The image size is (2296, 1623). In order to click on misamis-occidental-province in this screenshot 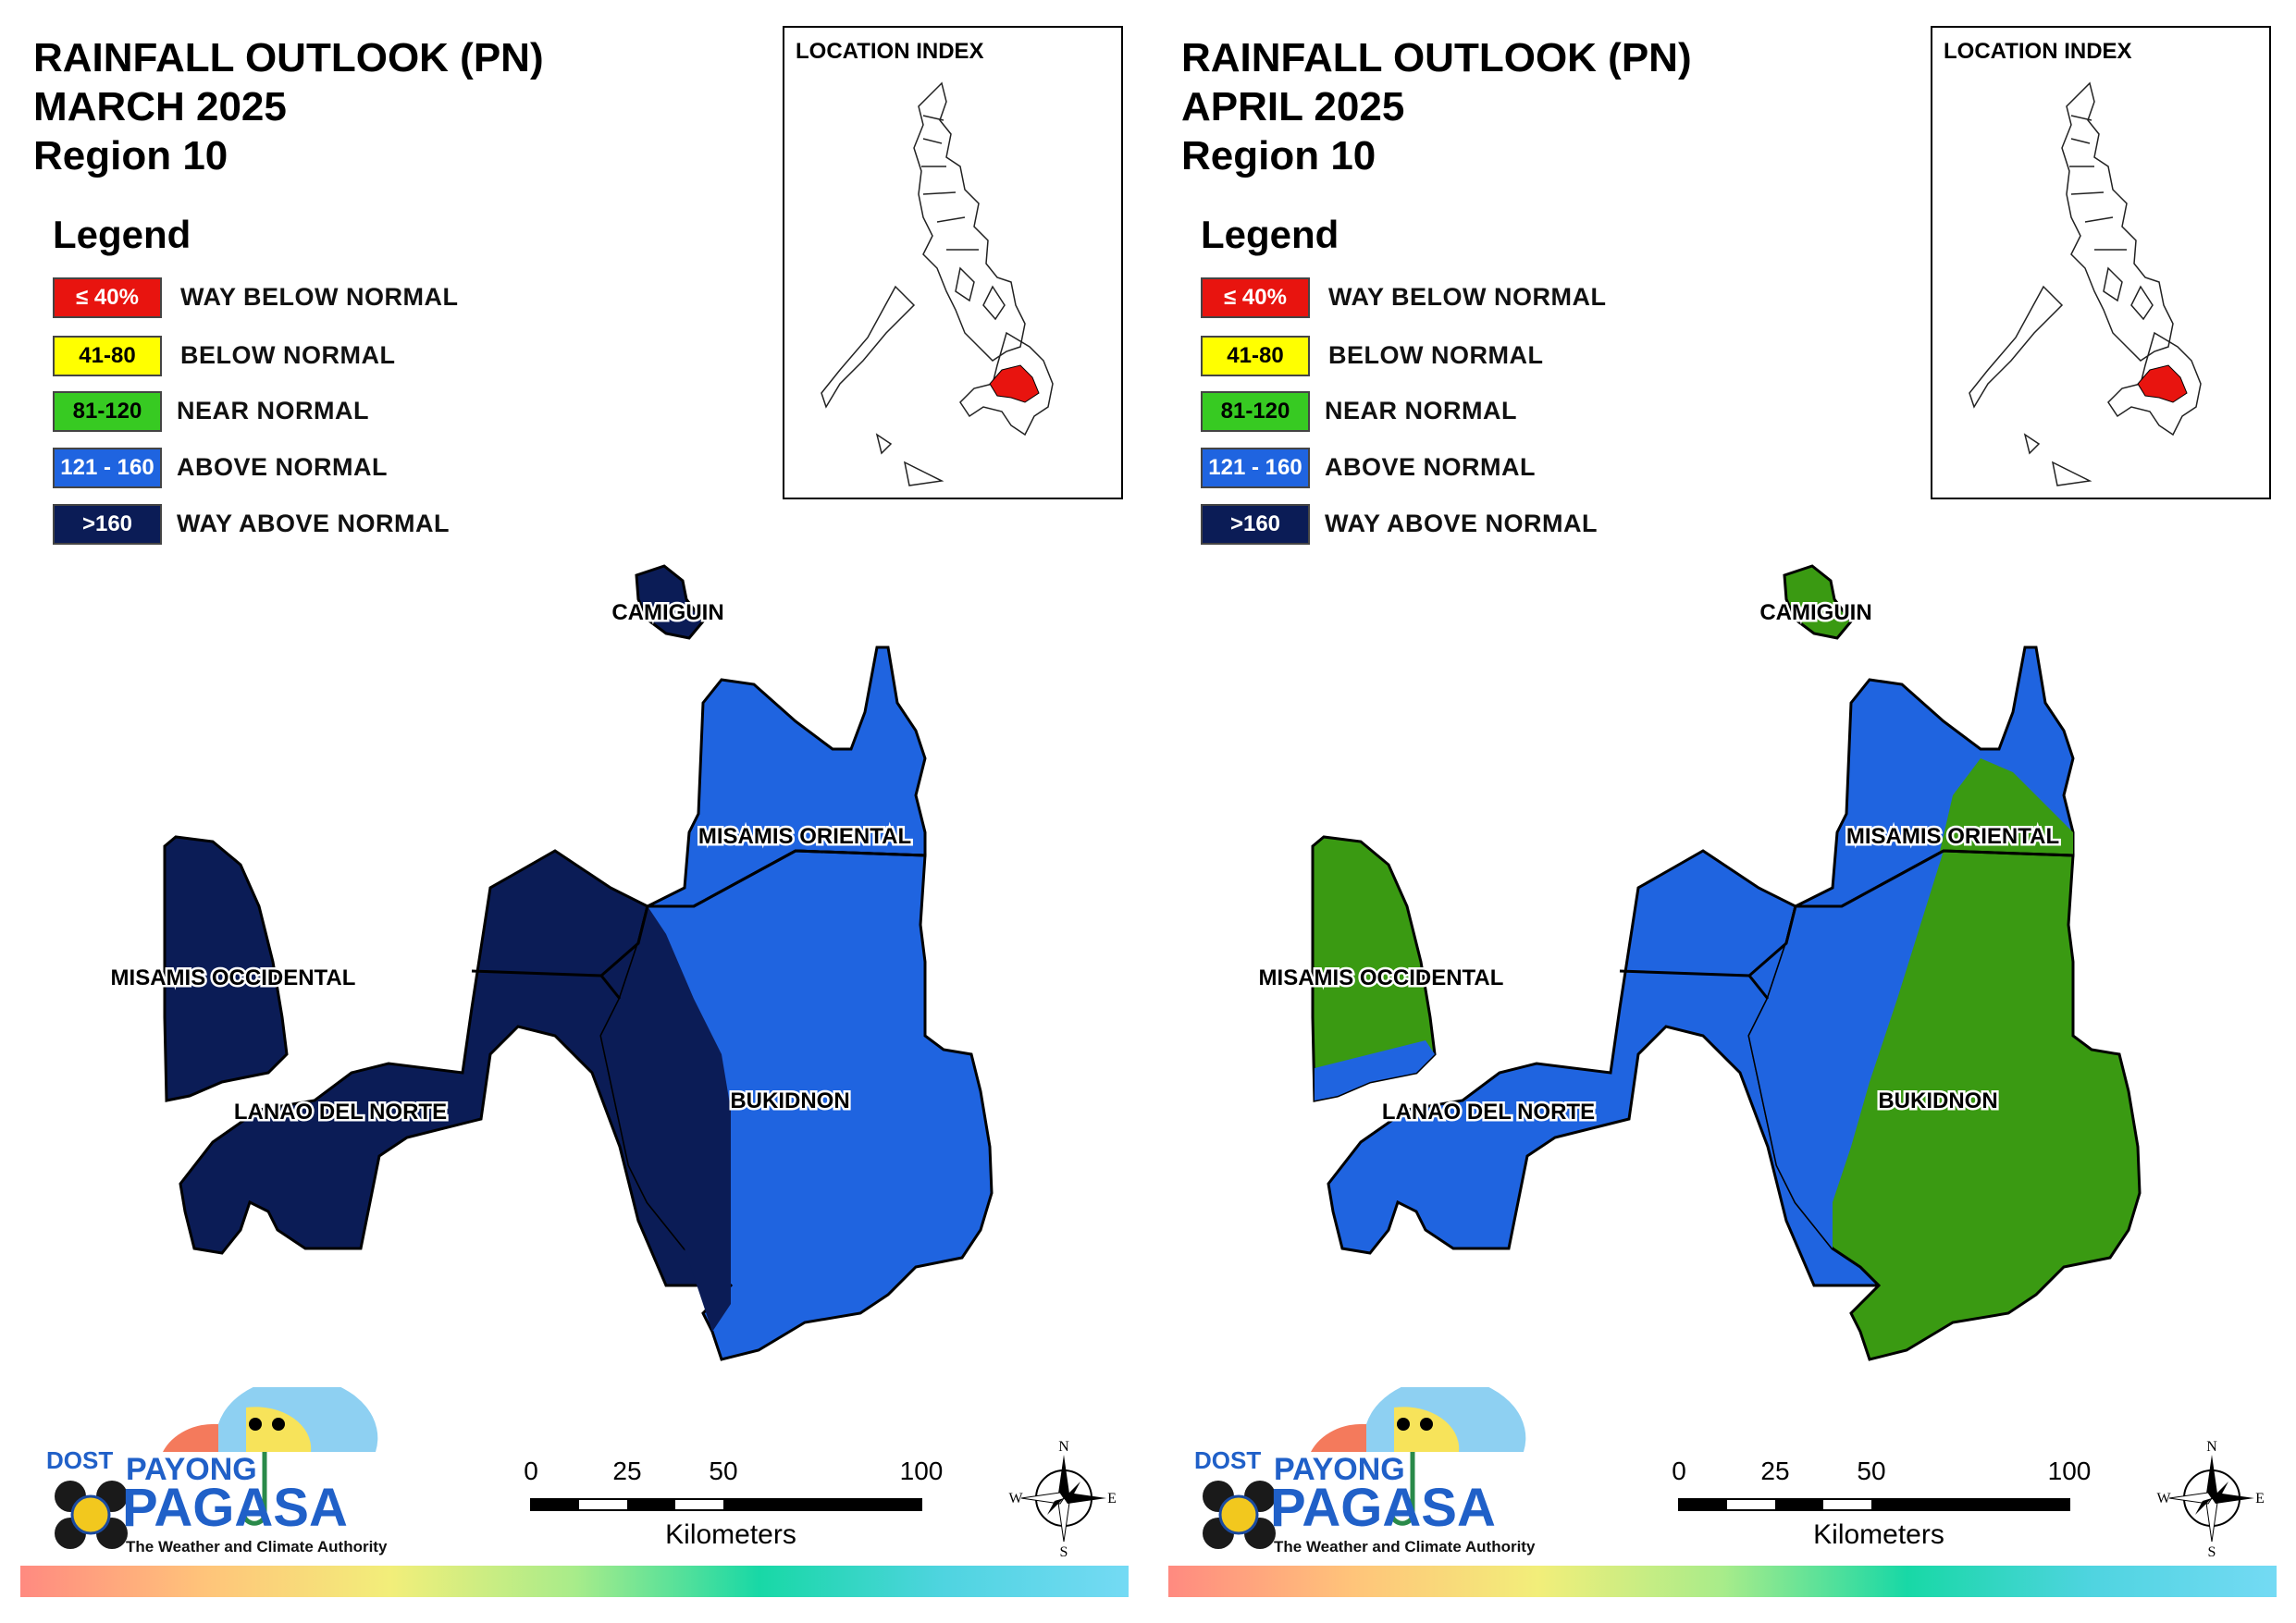, I will do `click(226, 968)`.